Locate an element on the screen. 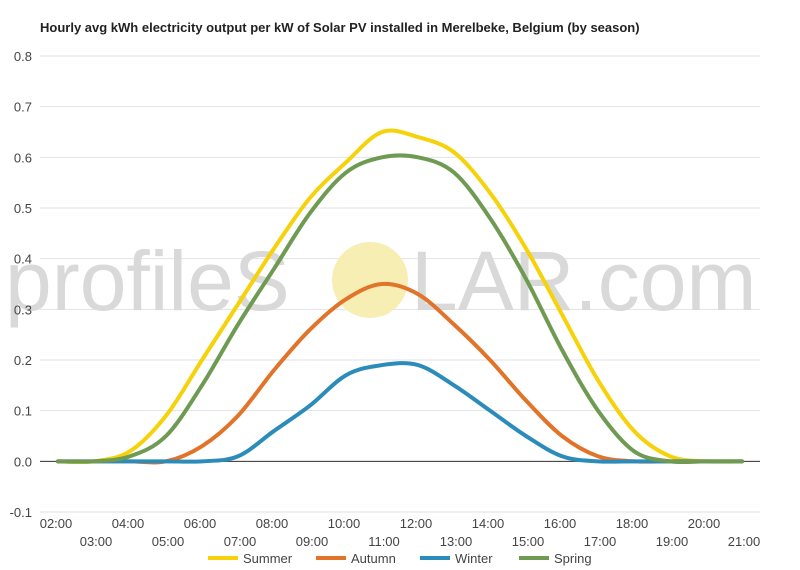  y-tick-label: 0.7 is located at coordinates (23, 107).